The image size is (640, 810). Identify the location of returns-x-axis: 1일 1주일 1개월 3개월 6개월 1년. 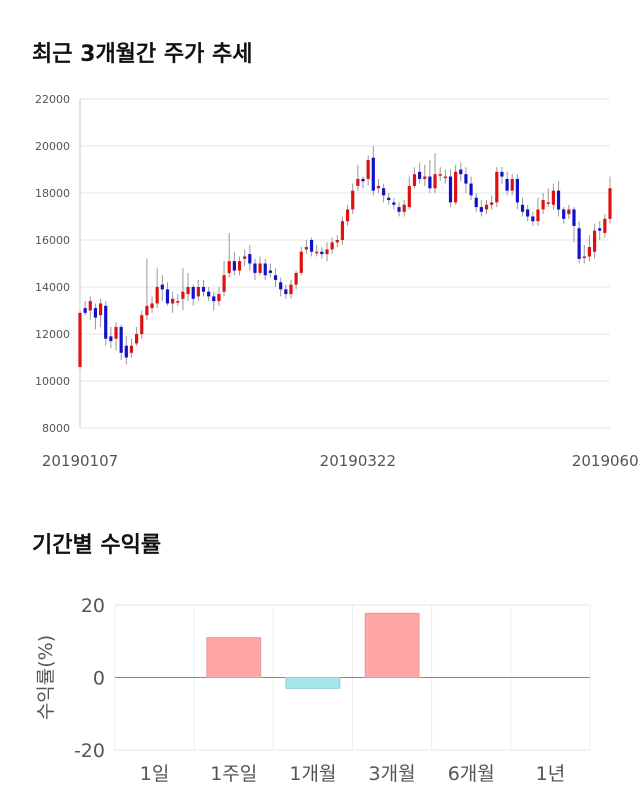
(352, 774).